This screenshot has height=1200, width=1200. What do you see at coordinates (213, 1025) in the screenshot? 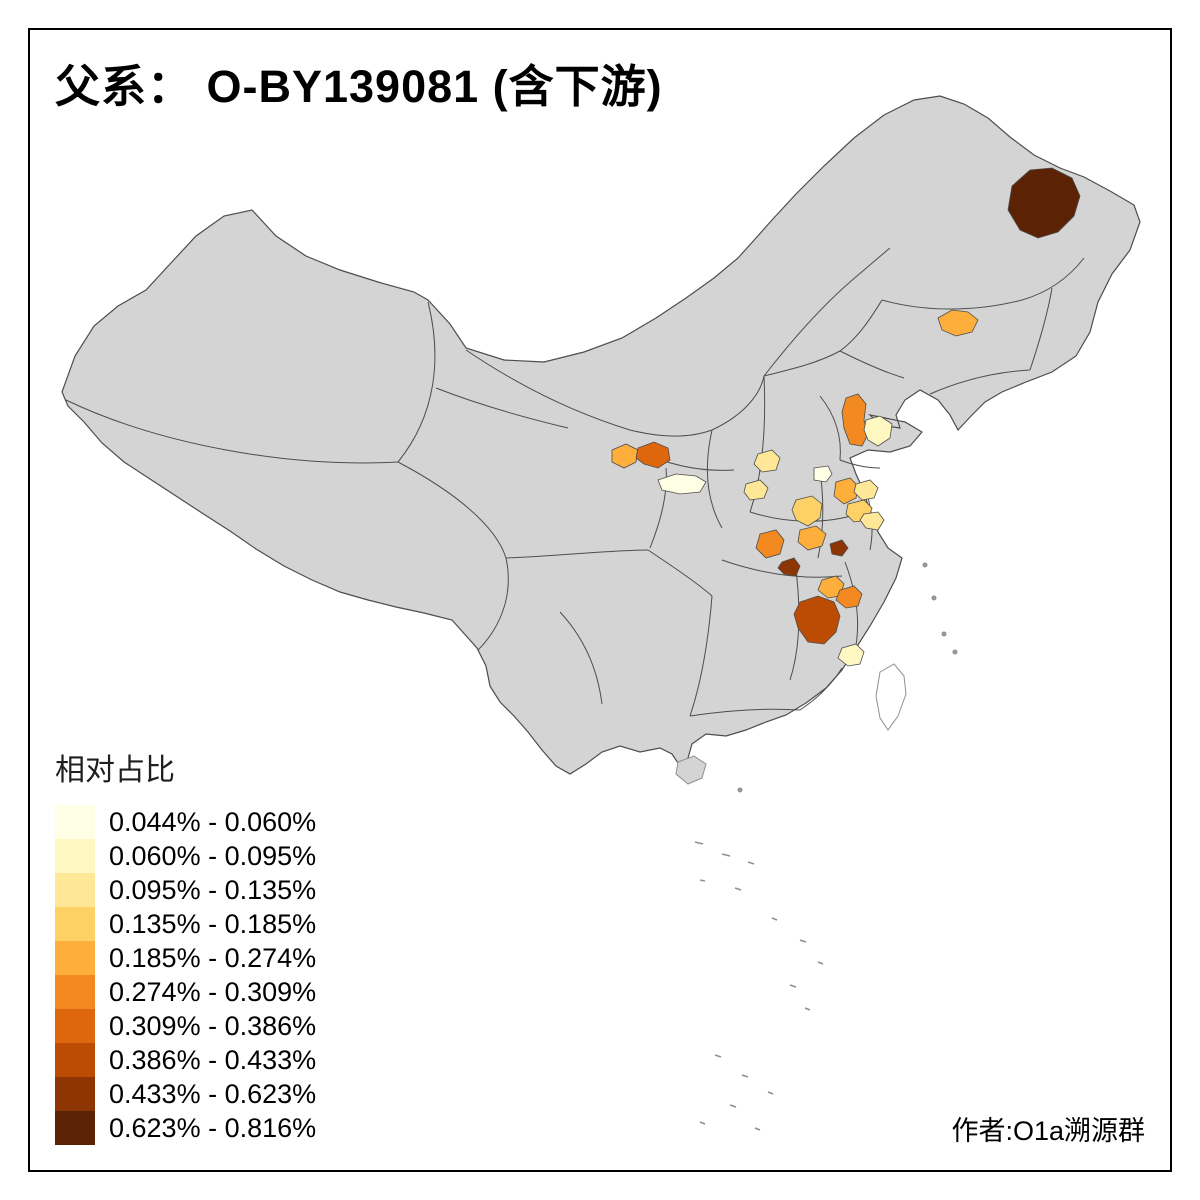
I see `legend-label: 0.309% - 0.386%` at bounding box center [213, 1025].